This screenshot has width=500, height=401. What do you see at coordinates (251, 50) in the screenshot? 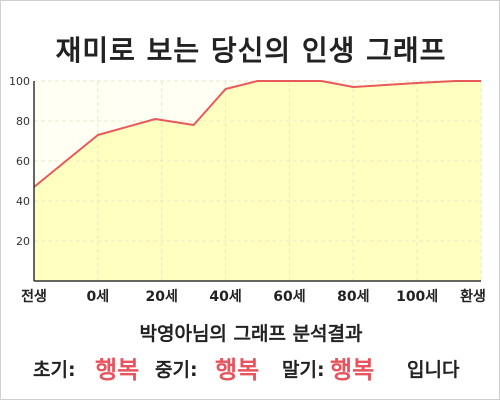
I see `chart-title: 재미로 보는 당신의 인생 그래프` at bounding box center [251, 50].